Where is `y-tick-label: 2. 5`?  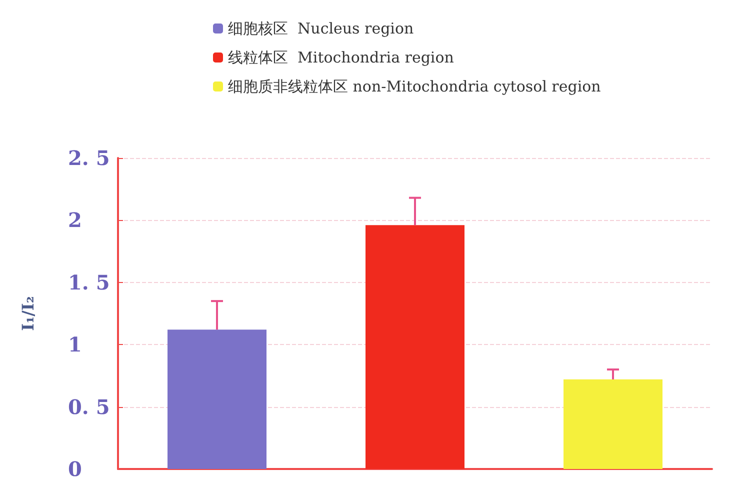 y-tick-label: 2. 5 is located at coordinates (89, 158).